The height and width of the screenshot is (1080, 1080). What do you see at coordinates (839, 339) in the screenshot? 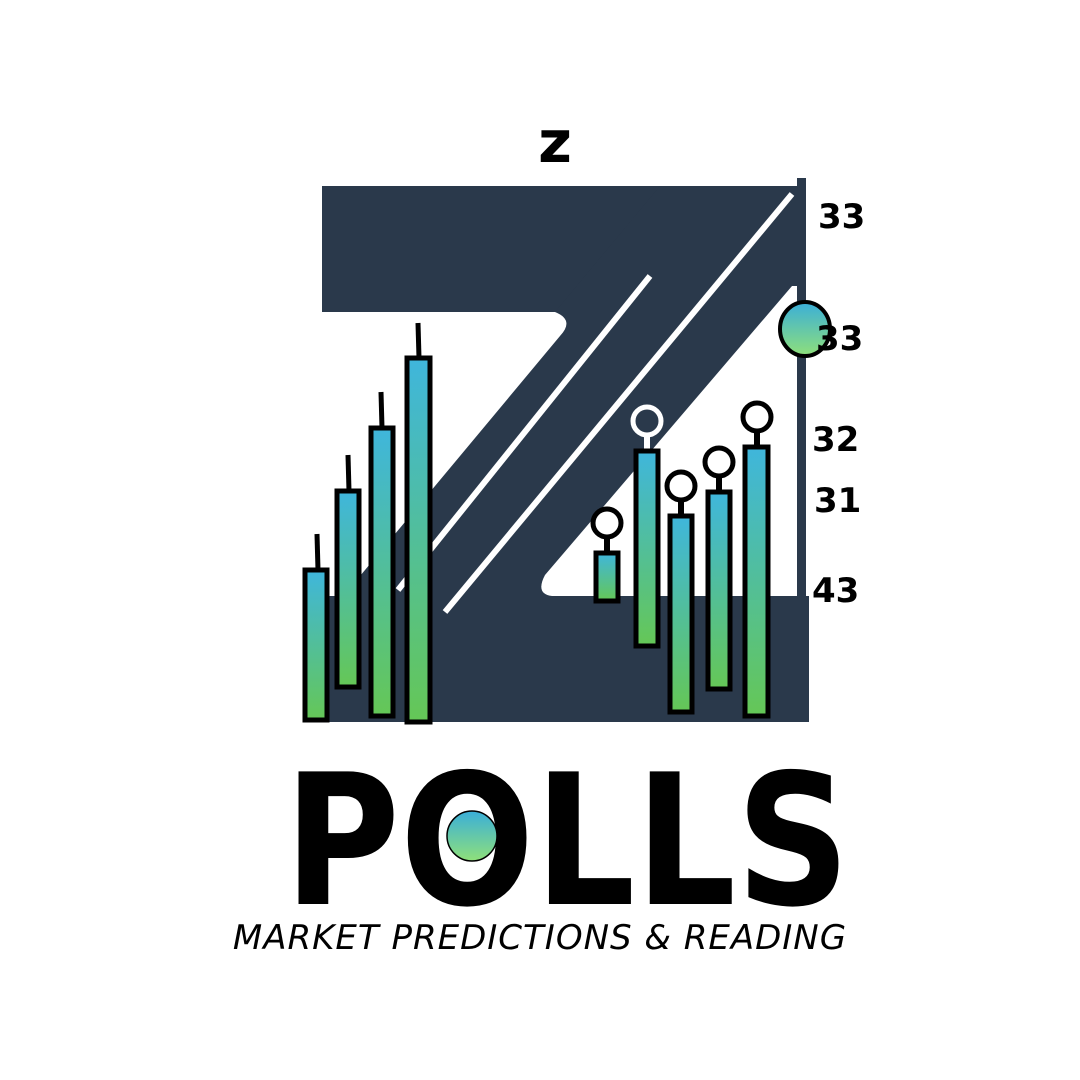
I see `scale-label-2: 33` at bounding box center [839, 339].